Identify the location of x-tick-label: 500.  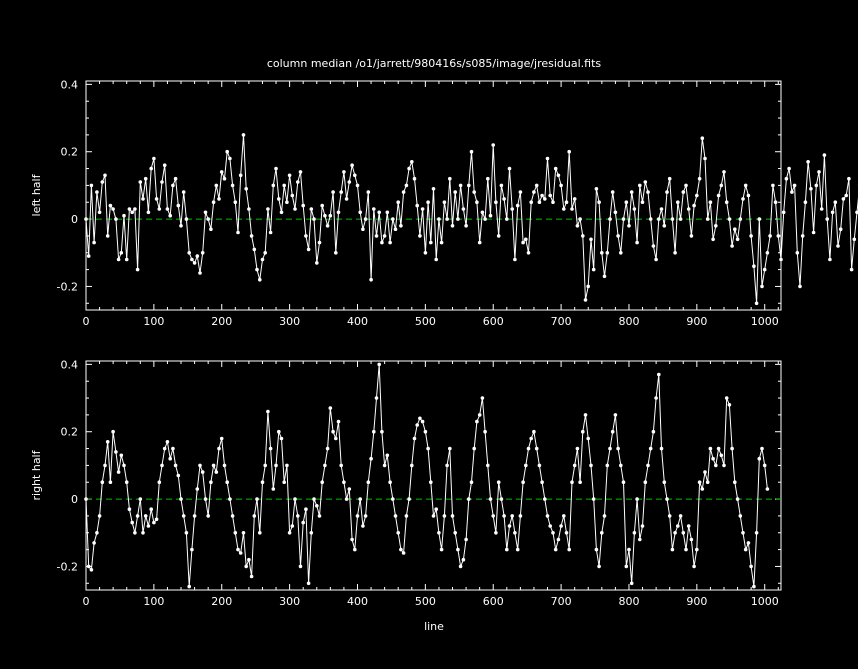
(425, 601).